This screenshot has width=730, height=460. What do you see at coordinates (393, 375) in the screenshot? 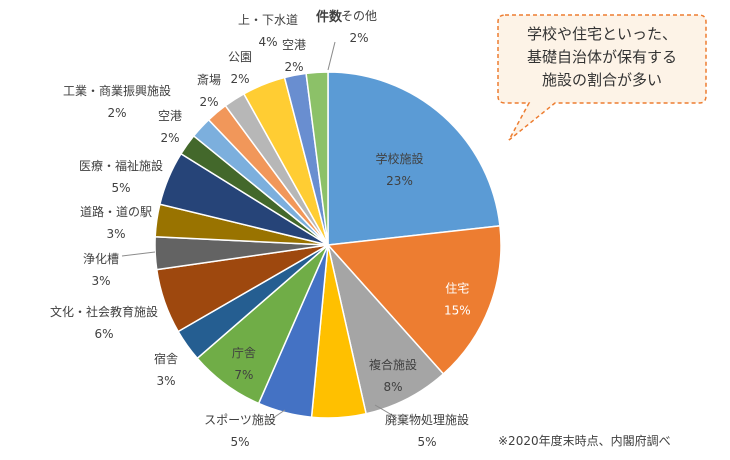
I see `slice-label: 複合施設 8%` at bounding box center [393, 375].